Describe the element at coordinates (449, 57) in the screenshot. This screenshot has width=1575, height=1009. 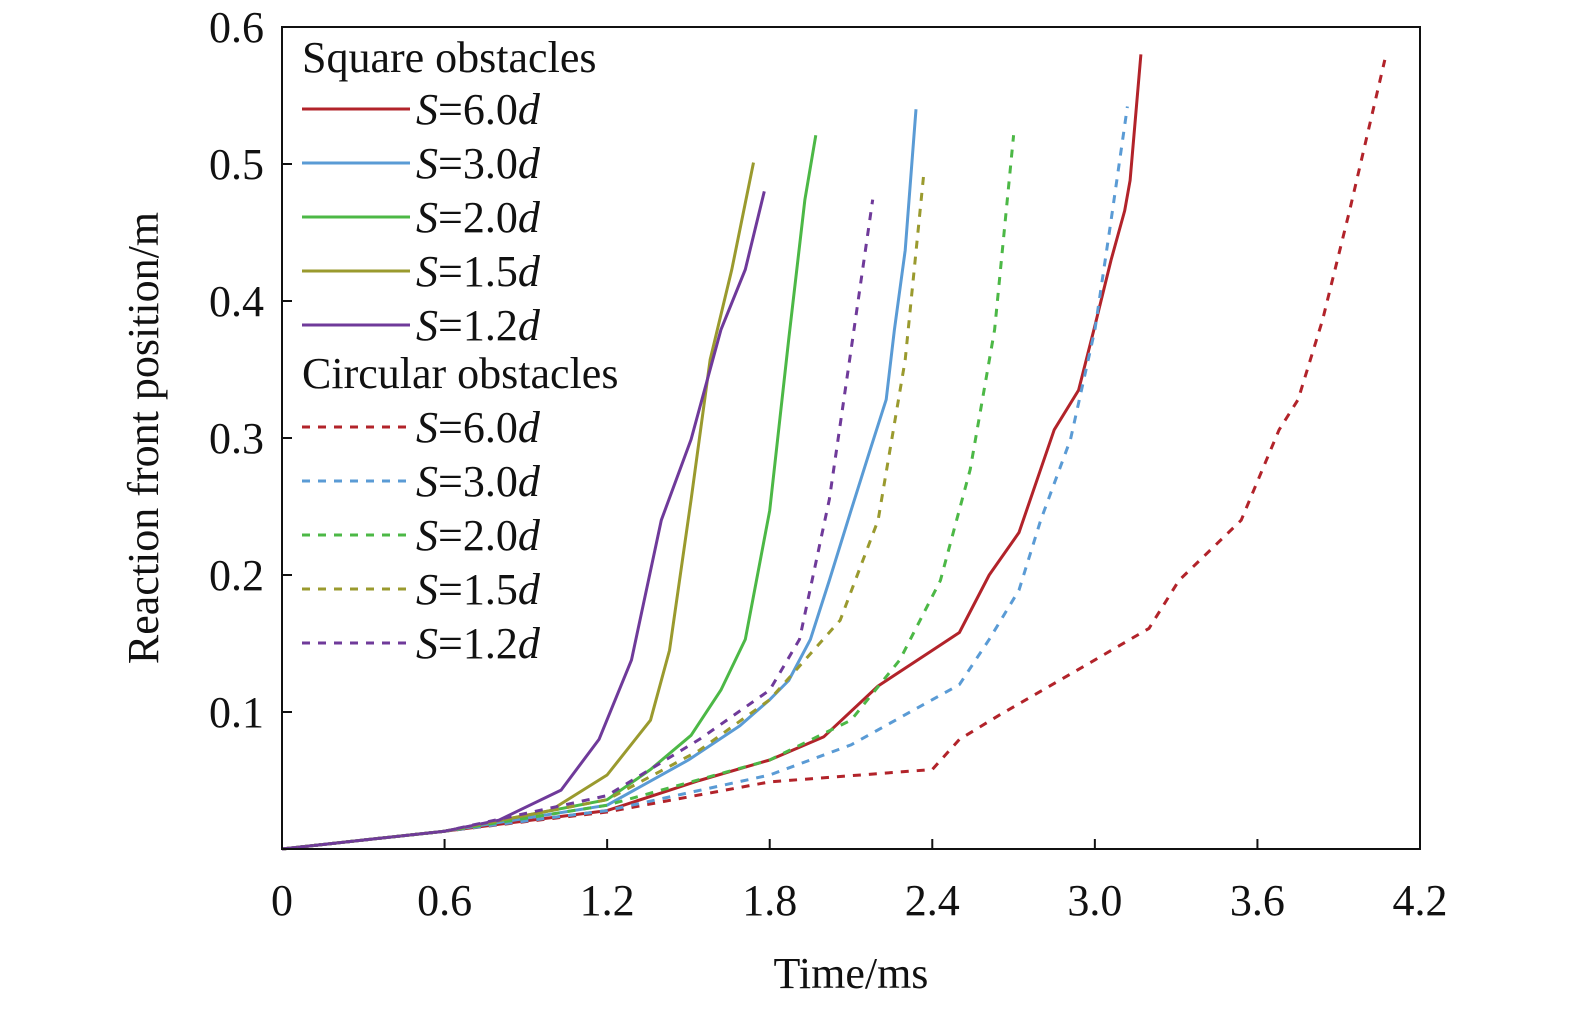
I see `legend-group-title: Square obstacles` at that location.